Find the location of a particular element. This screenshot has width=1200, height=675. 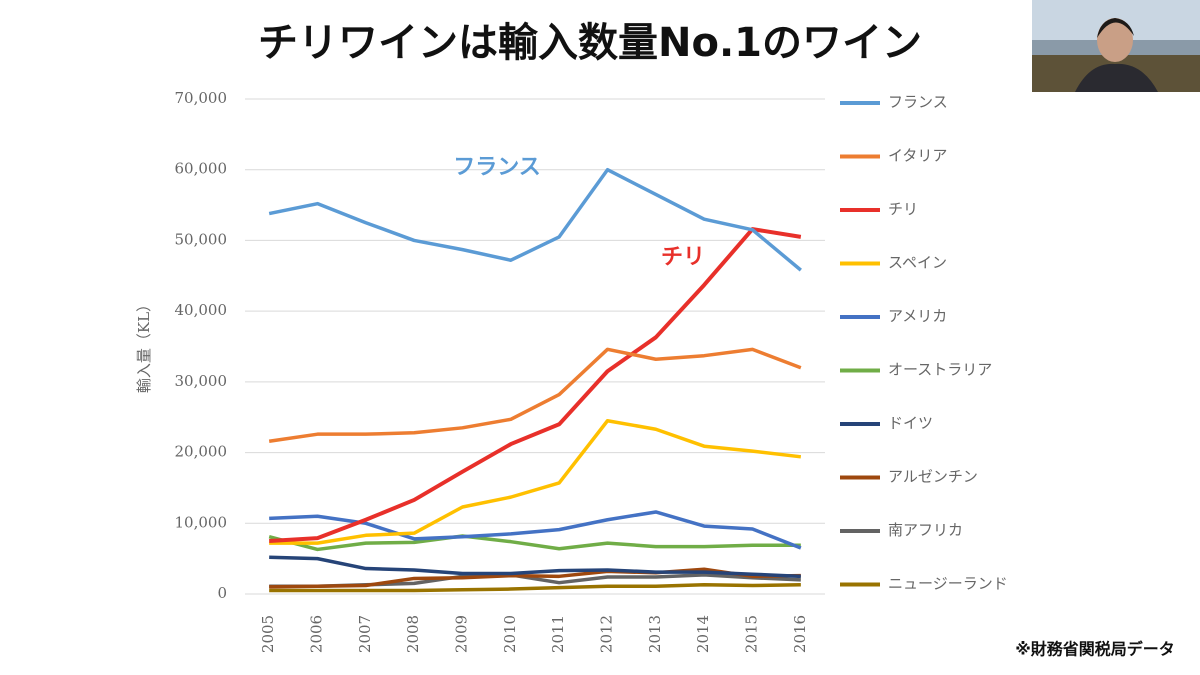

legend-label: フランス is located at coordinates (918, 102).